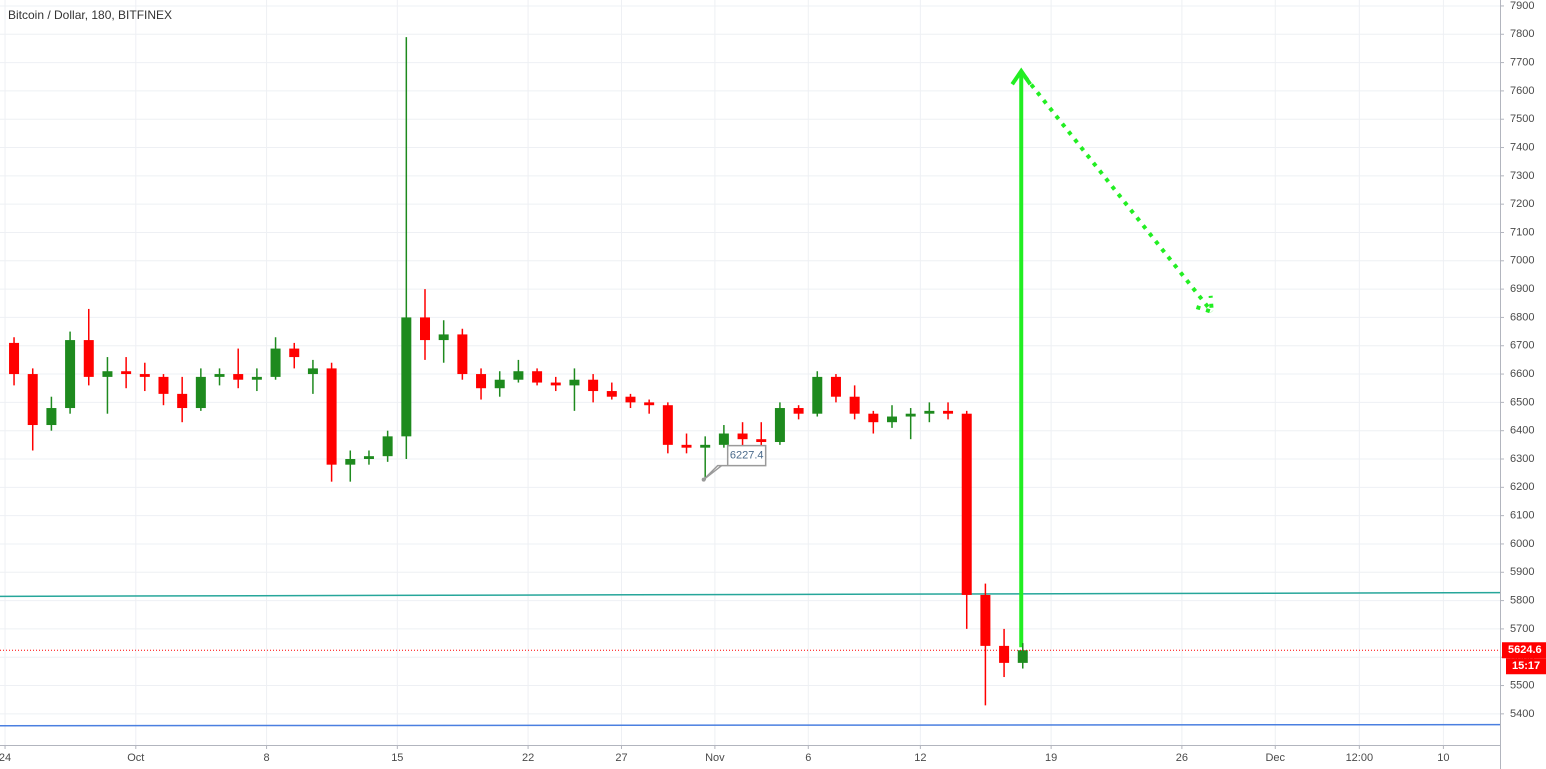 Image resolution: width=1546 pixels, height=769 pixels. Describe the element at coordinates (1522, 459) in the screenshot. I see `y-tick-label: 6300` at that location.